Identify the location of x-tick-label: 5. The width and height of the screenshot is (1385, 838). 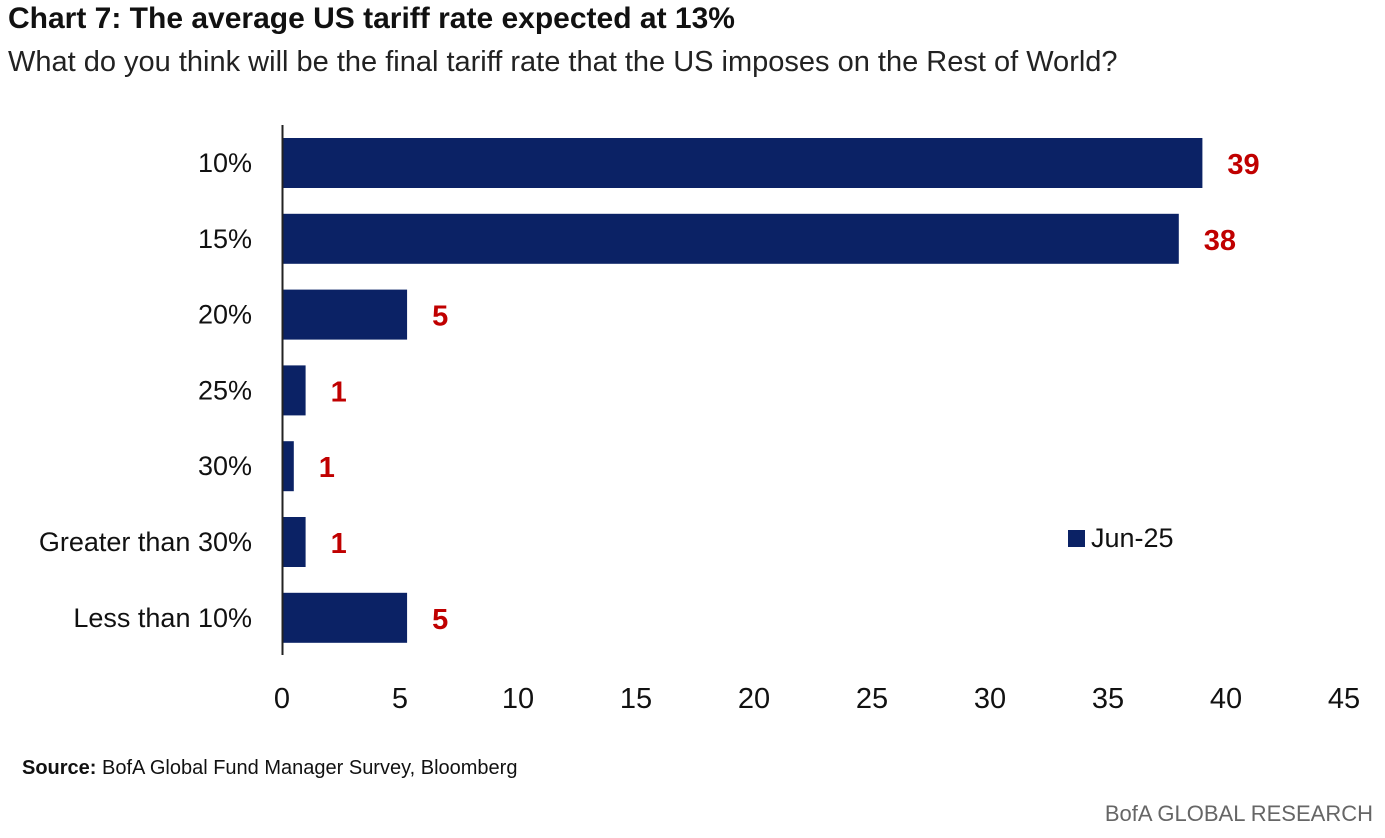
(400, 699).